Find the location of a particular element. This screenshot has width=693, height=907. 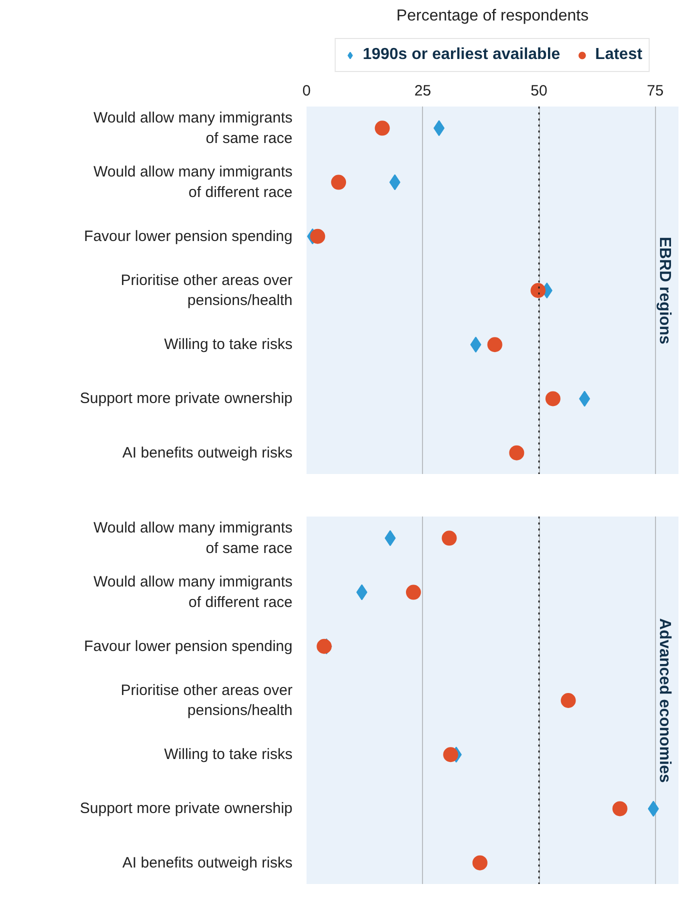

x-tick-label: 75 is located at coordinates (655, 91).